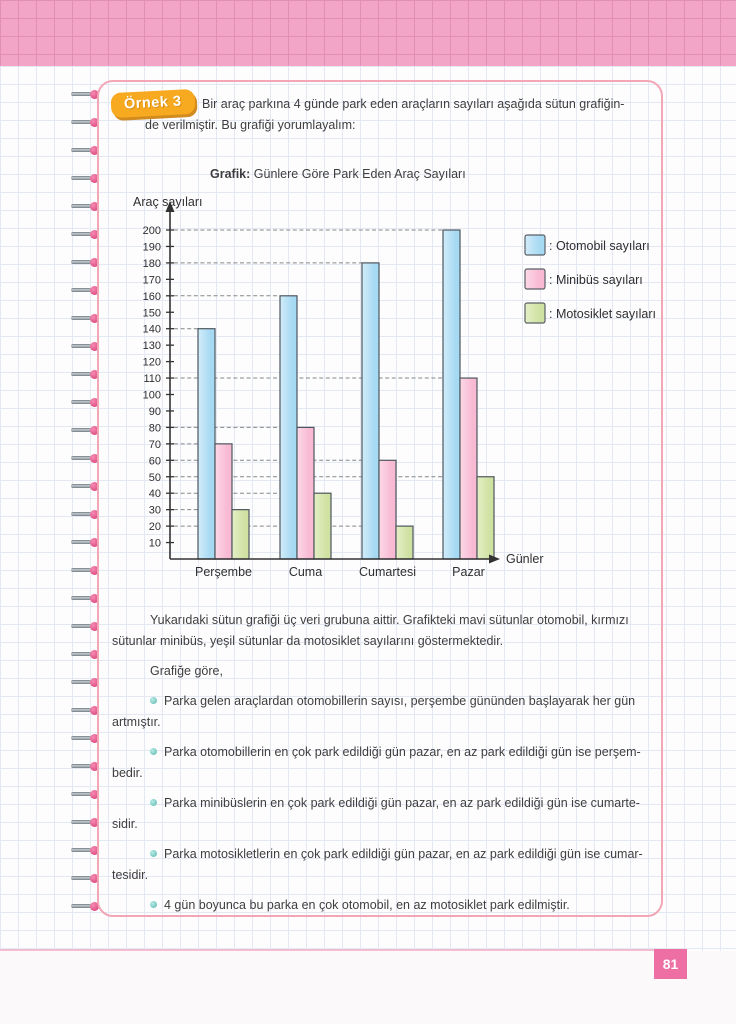 This screenshot has width=736, height=1024. I want to click on svg-text: 80, so click(155, 428).